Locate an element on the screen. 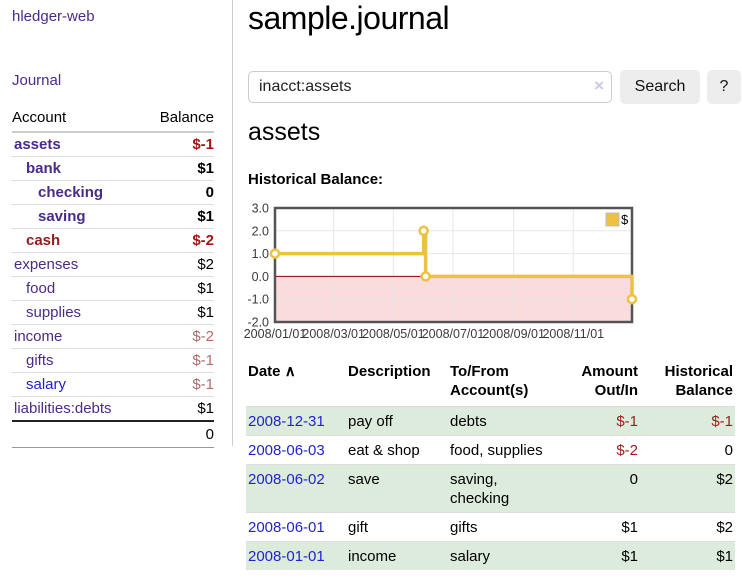 This screenshot has height=582, width=742. accounts-total-row: 0 is located at coordinates (113, 434).